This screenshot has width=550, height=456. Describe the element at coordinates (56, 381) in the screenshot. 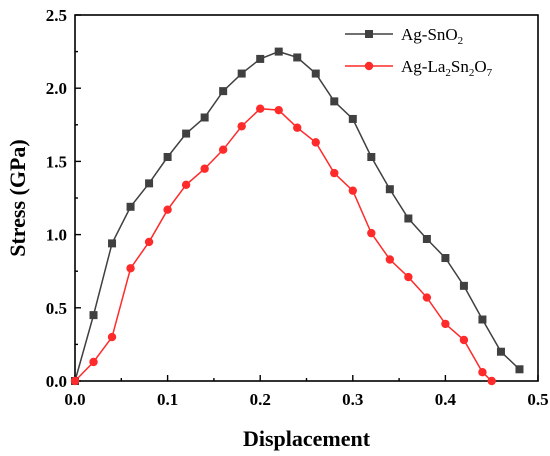

I see `y-tick-label: 0.0` at that location.